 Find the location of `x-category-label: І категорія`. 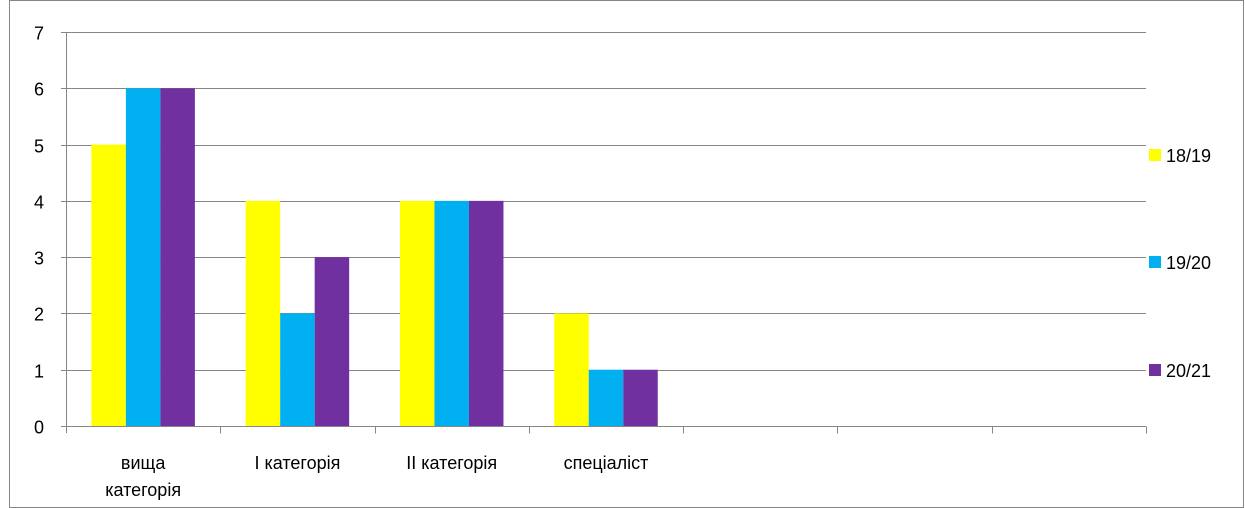

x-category-label: І категорія is located at coordinates (297, 463).